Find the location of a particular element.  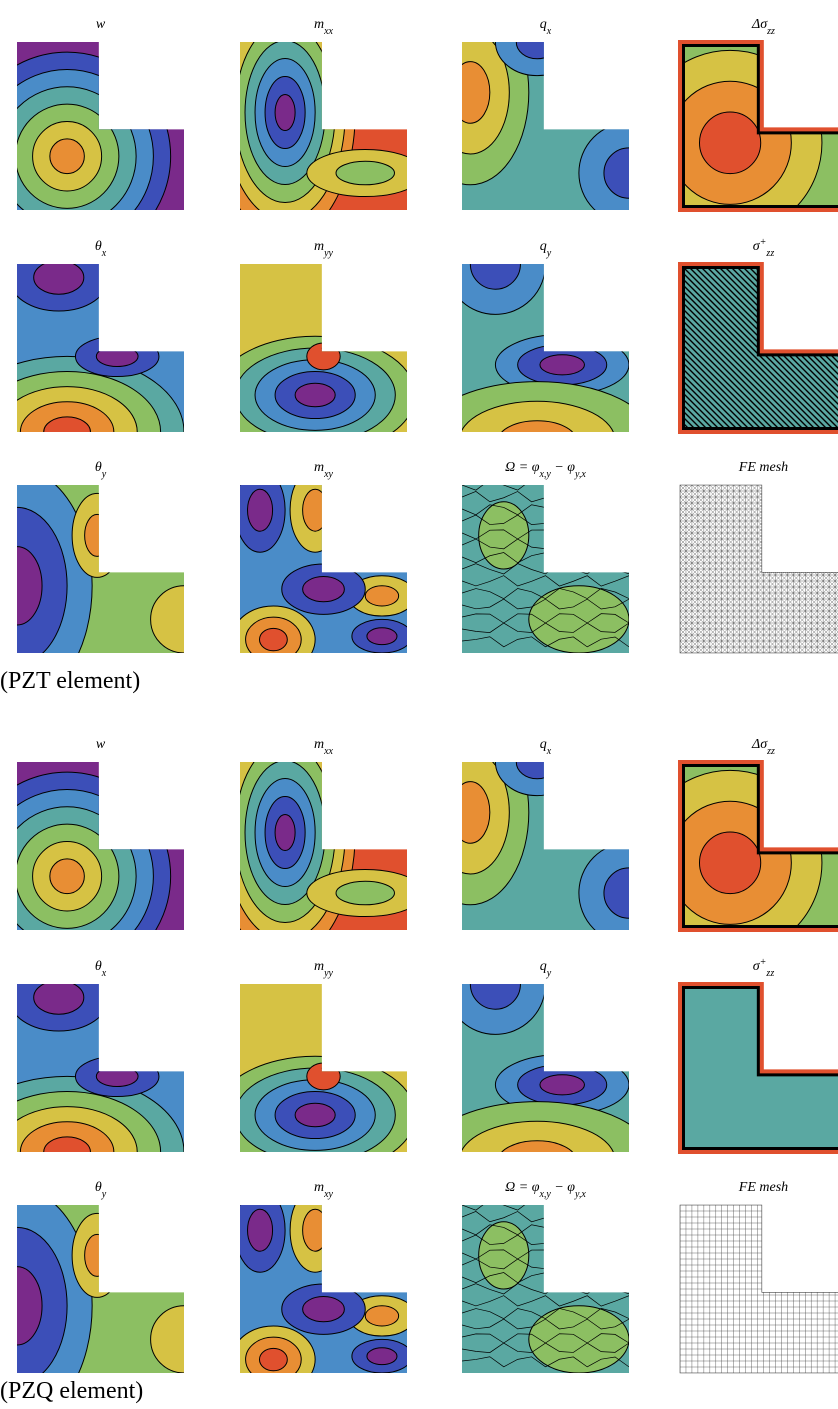

title-part: + is located at coordinates (763, 962).